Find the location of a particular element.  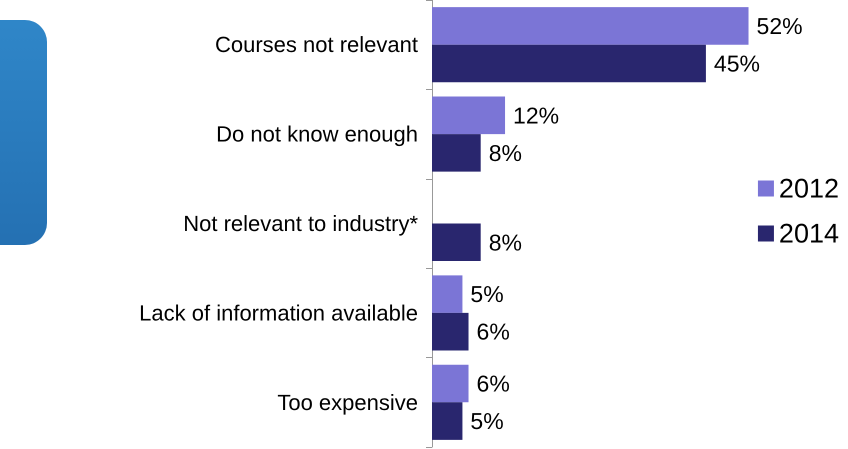

y-tick-label: Not relevant to industry* is located at coordinates (300, 223).